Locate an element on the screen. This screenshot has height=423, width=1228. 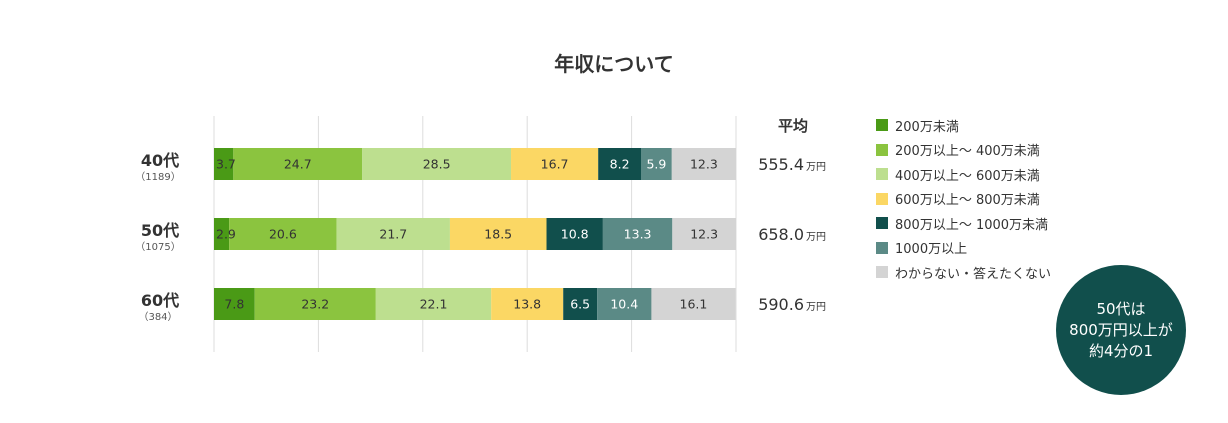
category-label: 60代 is located at coordinates (160, 300).